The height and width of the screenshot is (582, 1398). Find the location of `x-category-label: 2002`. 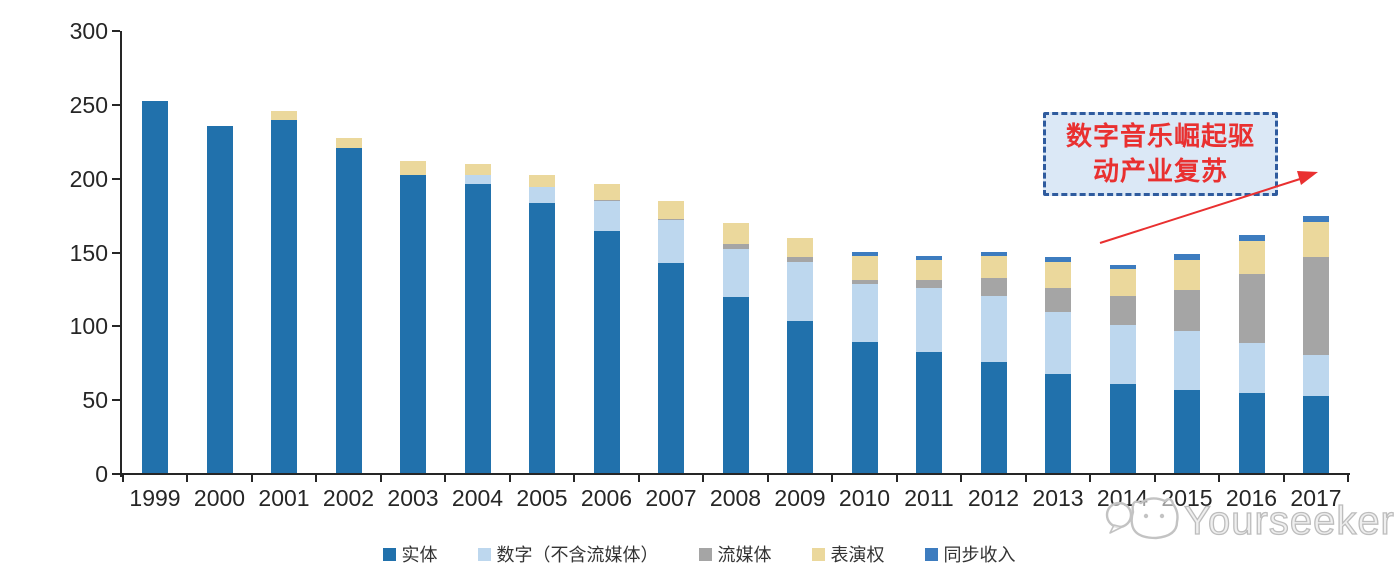

x-category-label: 2002 is located at coordinates (348, 498).